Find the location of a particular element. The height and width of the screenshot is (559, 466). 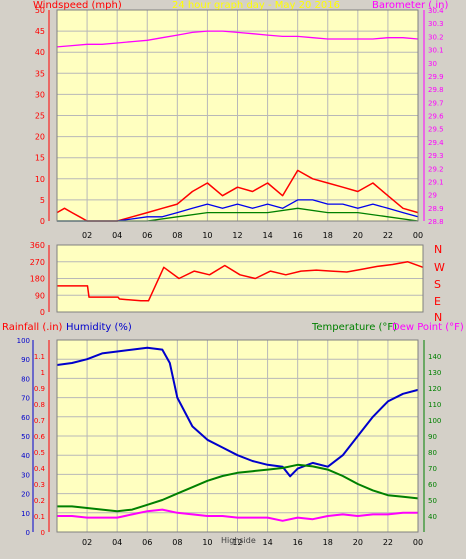

humidity-ytick-label: 20 is located at coordinates (25, 495).